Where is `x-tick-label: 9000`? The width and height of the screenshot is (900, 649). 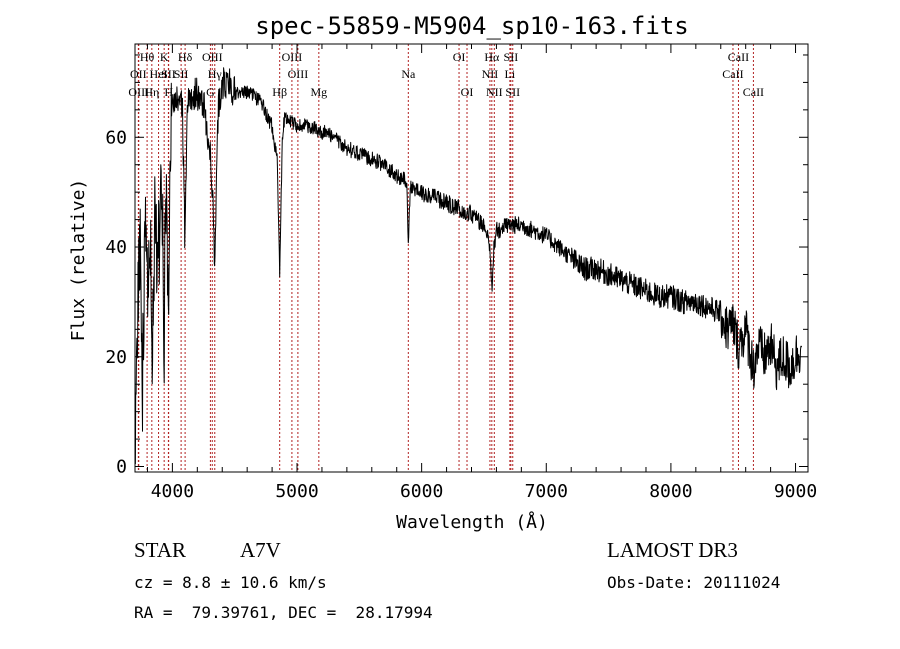 x-tick-label: 9000 is located at coordinates (795, 491).